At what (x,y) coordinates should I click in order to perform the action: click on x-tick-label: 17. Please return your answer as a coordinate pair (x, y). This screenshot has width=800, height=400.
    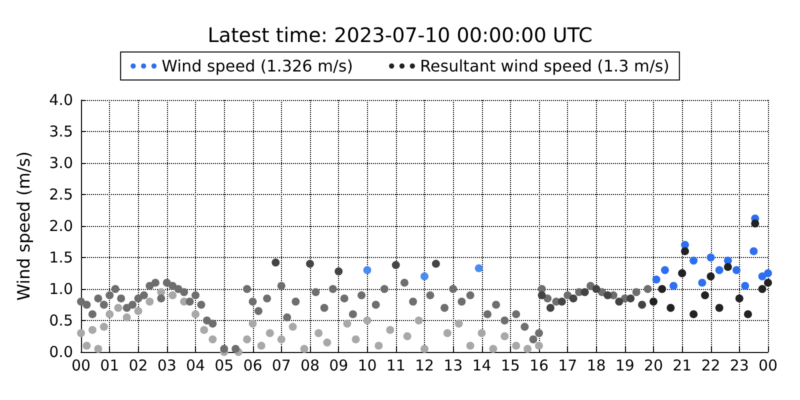
    Looking at the image, I should click on (568, 365).